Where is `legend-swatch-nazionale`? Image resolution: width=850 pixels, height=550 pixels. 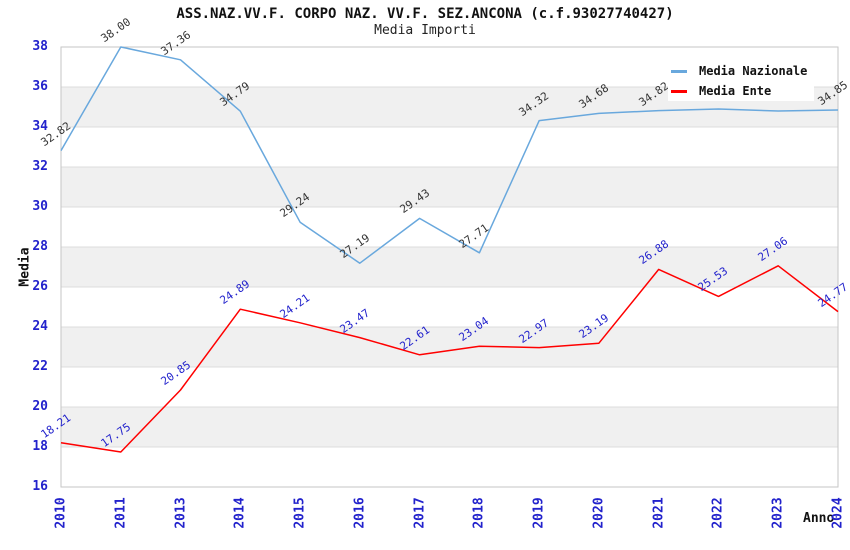 legend-swatch-nazionale is located at coordinates (679, 71).